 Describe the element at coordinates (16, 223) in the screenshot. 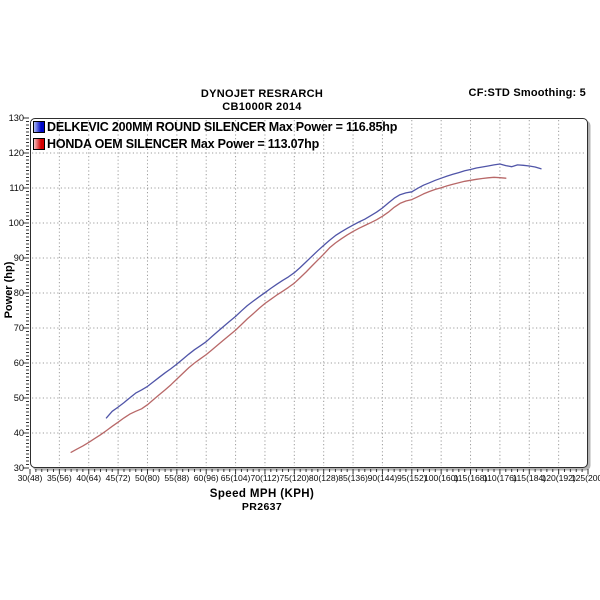

I see `y-tick-label: 100` at that location.